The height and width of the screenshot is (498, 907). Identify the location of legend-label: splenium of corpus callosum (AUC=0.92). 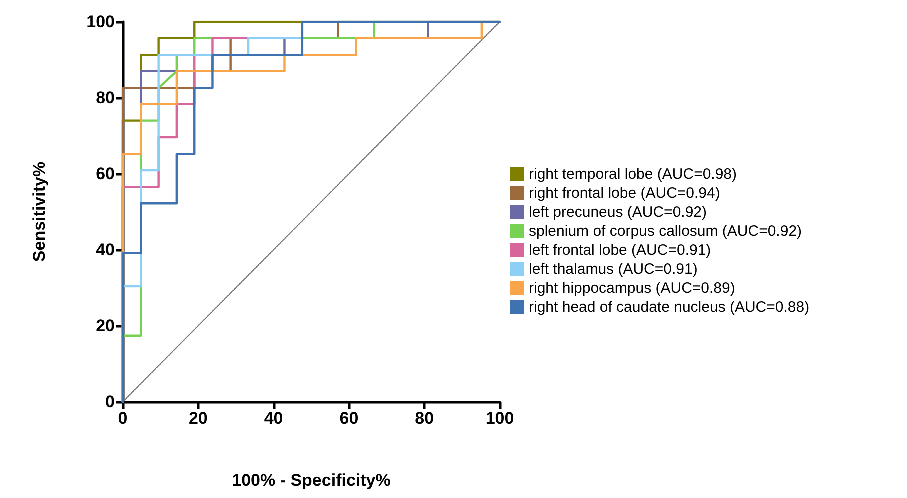
(665, 231).